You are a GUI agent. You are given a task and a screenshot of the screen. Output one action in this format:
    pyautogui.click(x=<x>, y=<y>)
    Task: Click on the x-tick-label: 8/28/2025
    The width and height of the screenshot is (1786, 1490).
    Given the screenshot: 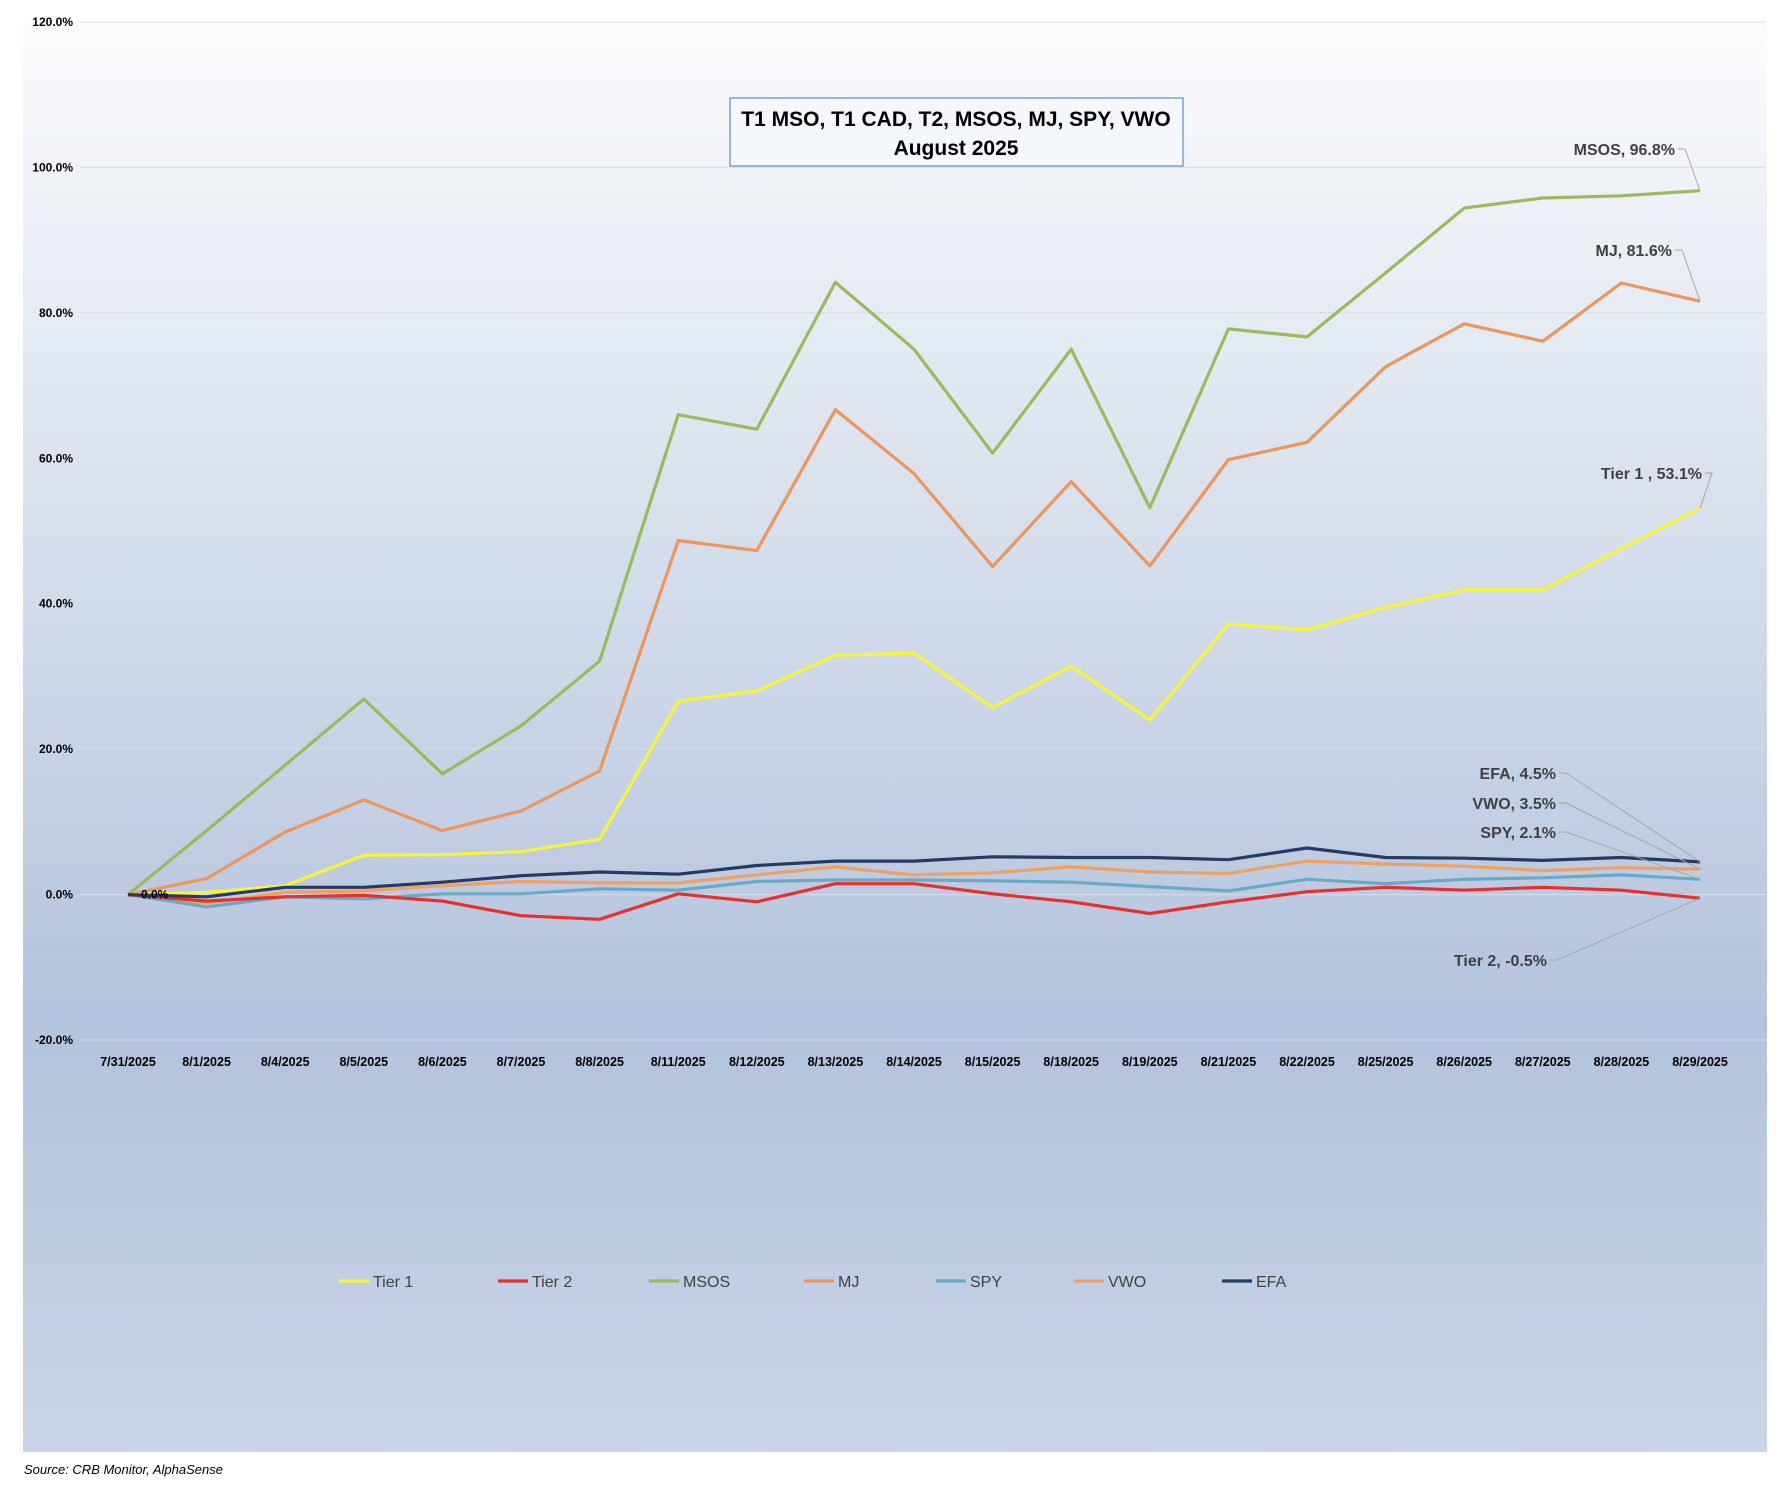 What is the action you would take?
    pyautogui.click(x=1622, y=1062)
    